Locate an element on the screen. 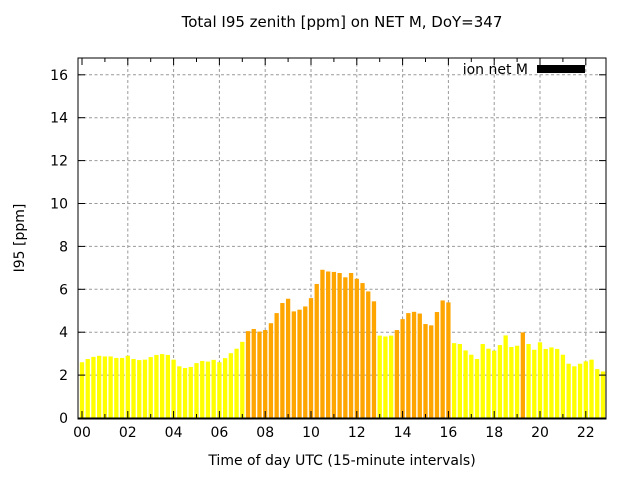 The width and height of the screenshot is (640, 480). chart-title: Total I95 zenith [ppm] on NET M, DoY=347 is located at coordinates (342, 22).